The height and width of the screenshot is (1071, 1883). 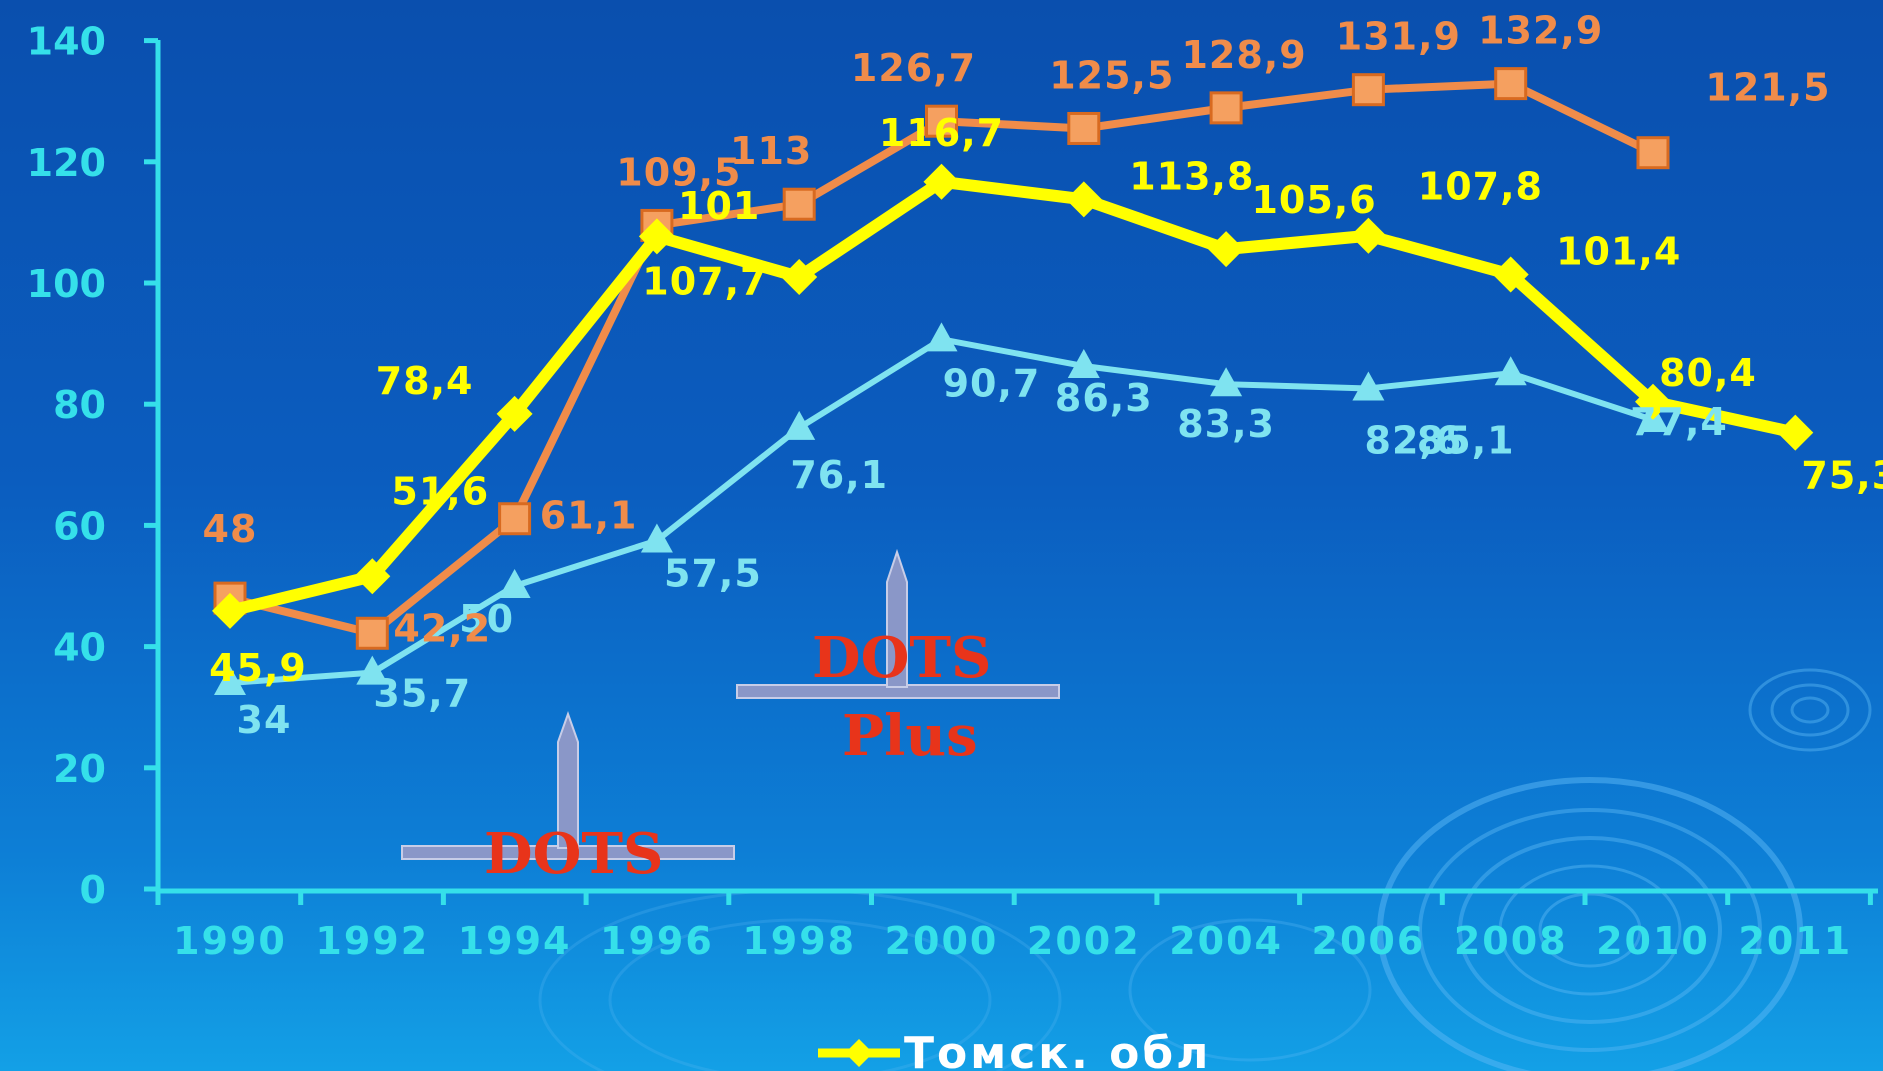 What do you see at coordinates (1226, 941) in the screenshot?
I see `x-tick-label: 2004` at bounding box center [1226, 941].